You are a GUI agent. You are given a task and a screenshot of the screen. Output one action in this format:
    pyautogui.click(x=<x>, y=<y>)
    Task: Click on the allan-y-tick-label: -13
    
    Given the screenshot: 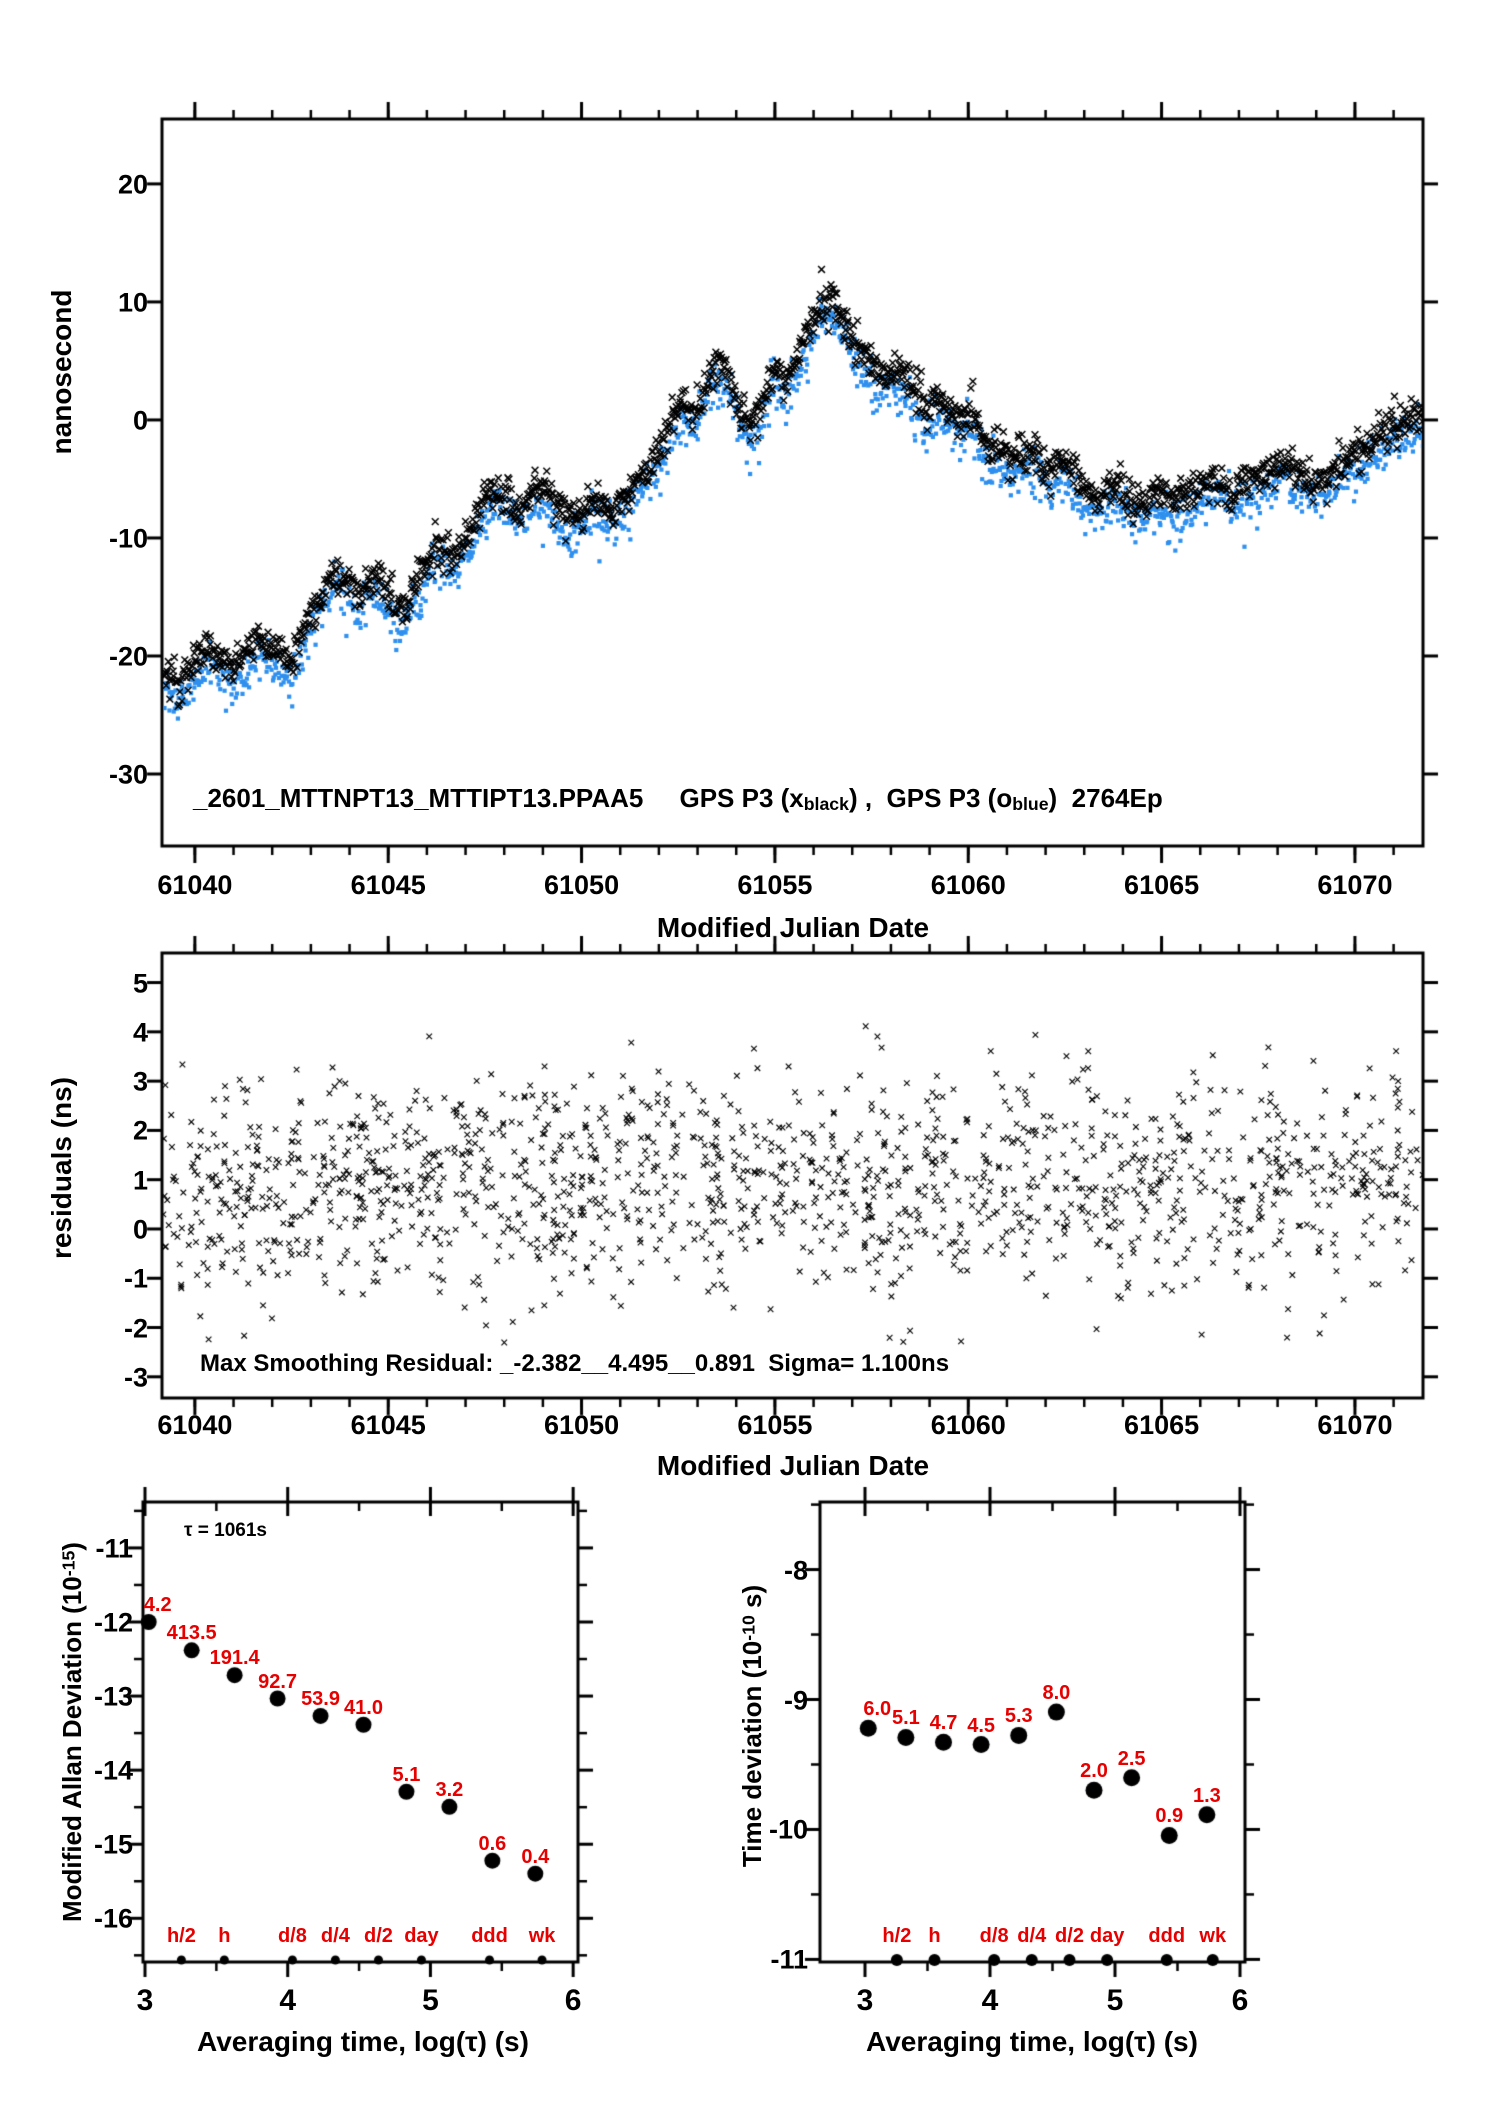 What is the action you would take?
    pyautogui.click(x=113, y=1696)
    